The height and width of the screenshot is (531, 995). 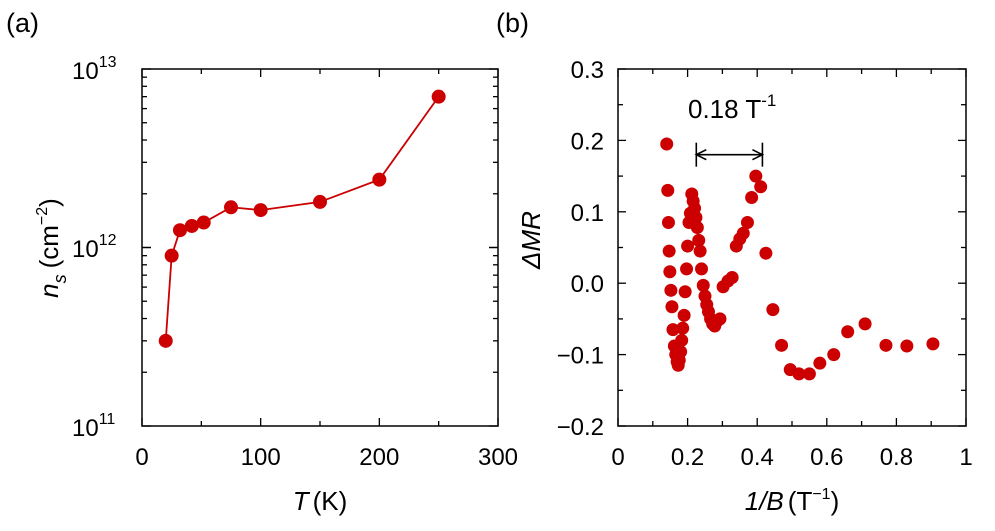 I want to click on panel-b-ytick-0.2: 0.2, so click(x=587, y=141).